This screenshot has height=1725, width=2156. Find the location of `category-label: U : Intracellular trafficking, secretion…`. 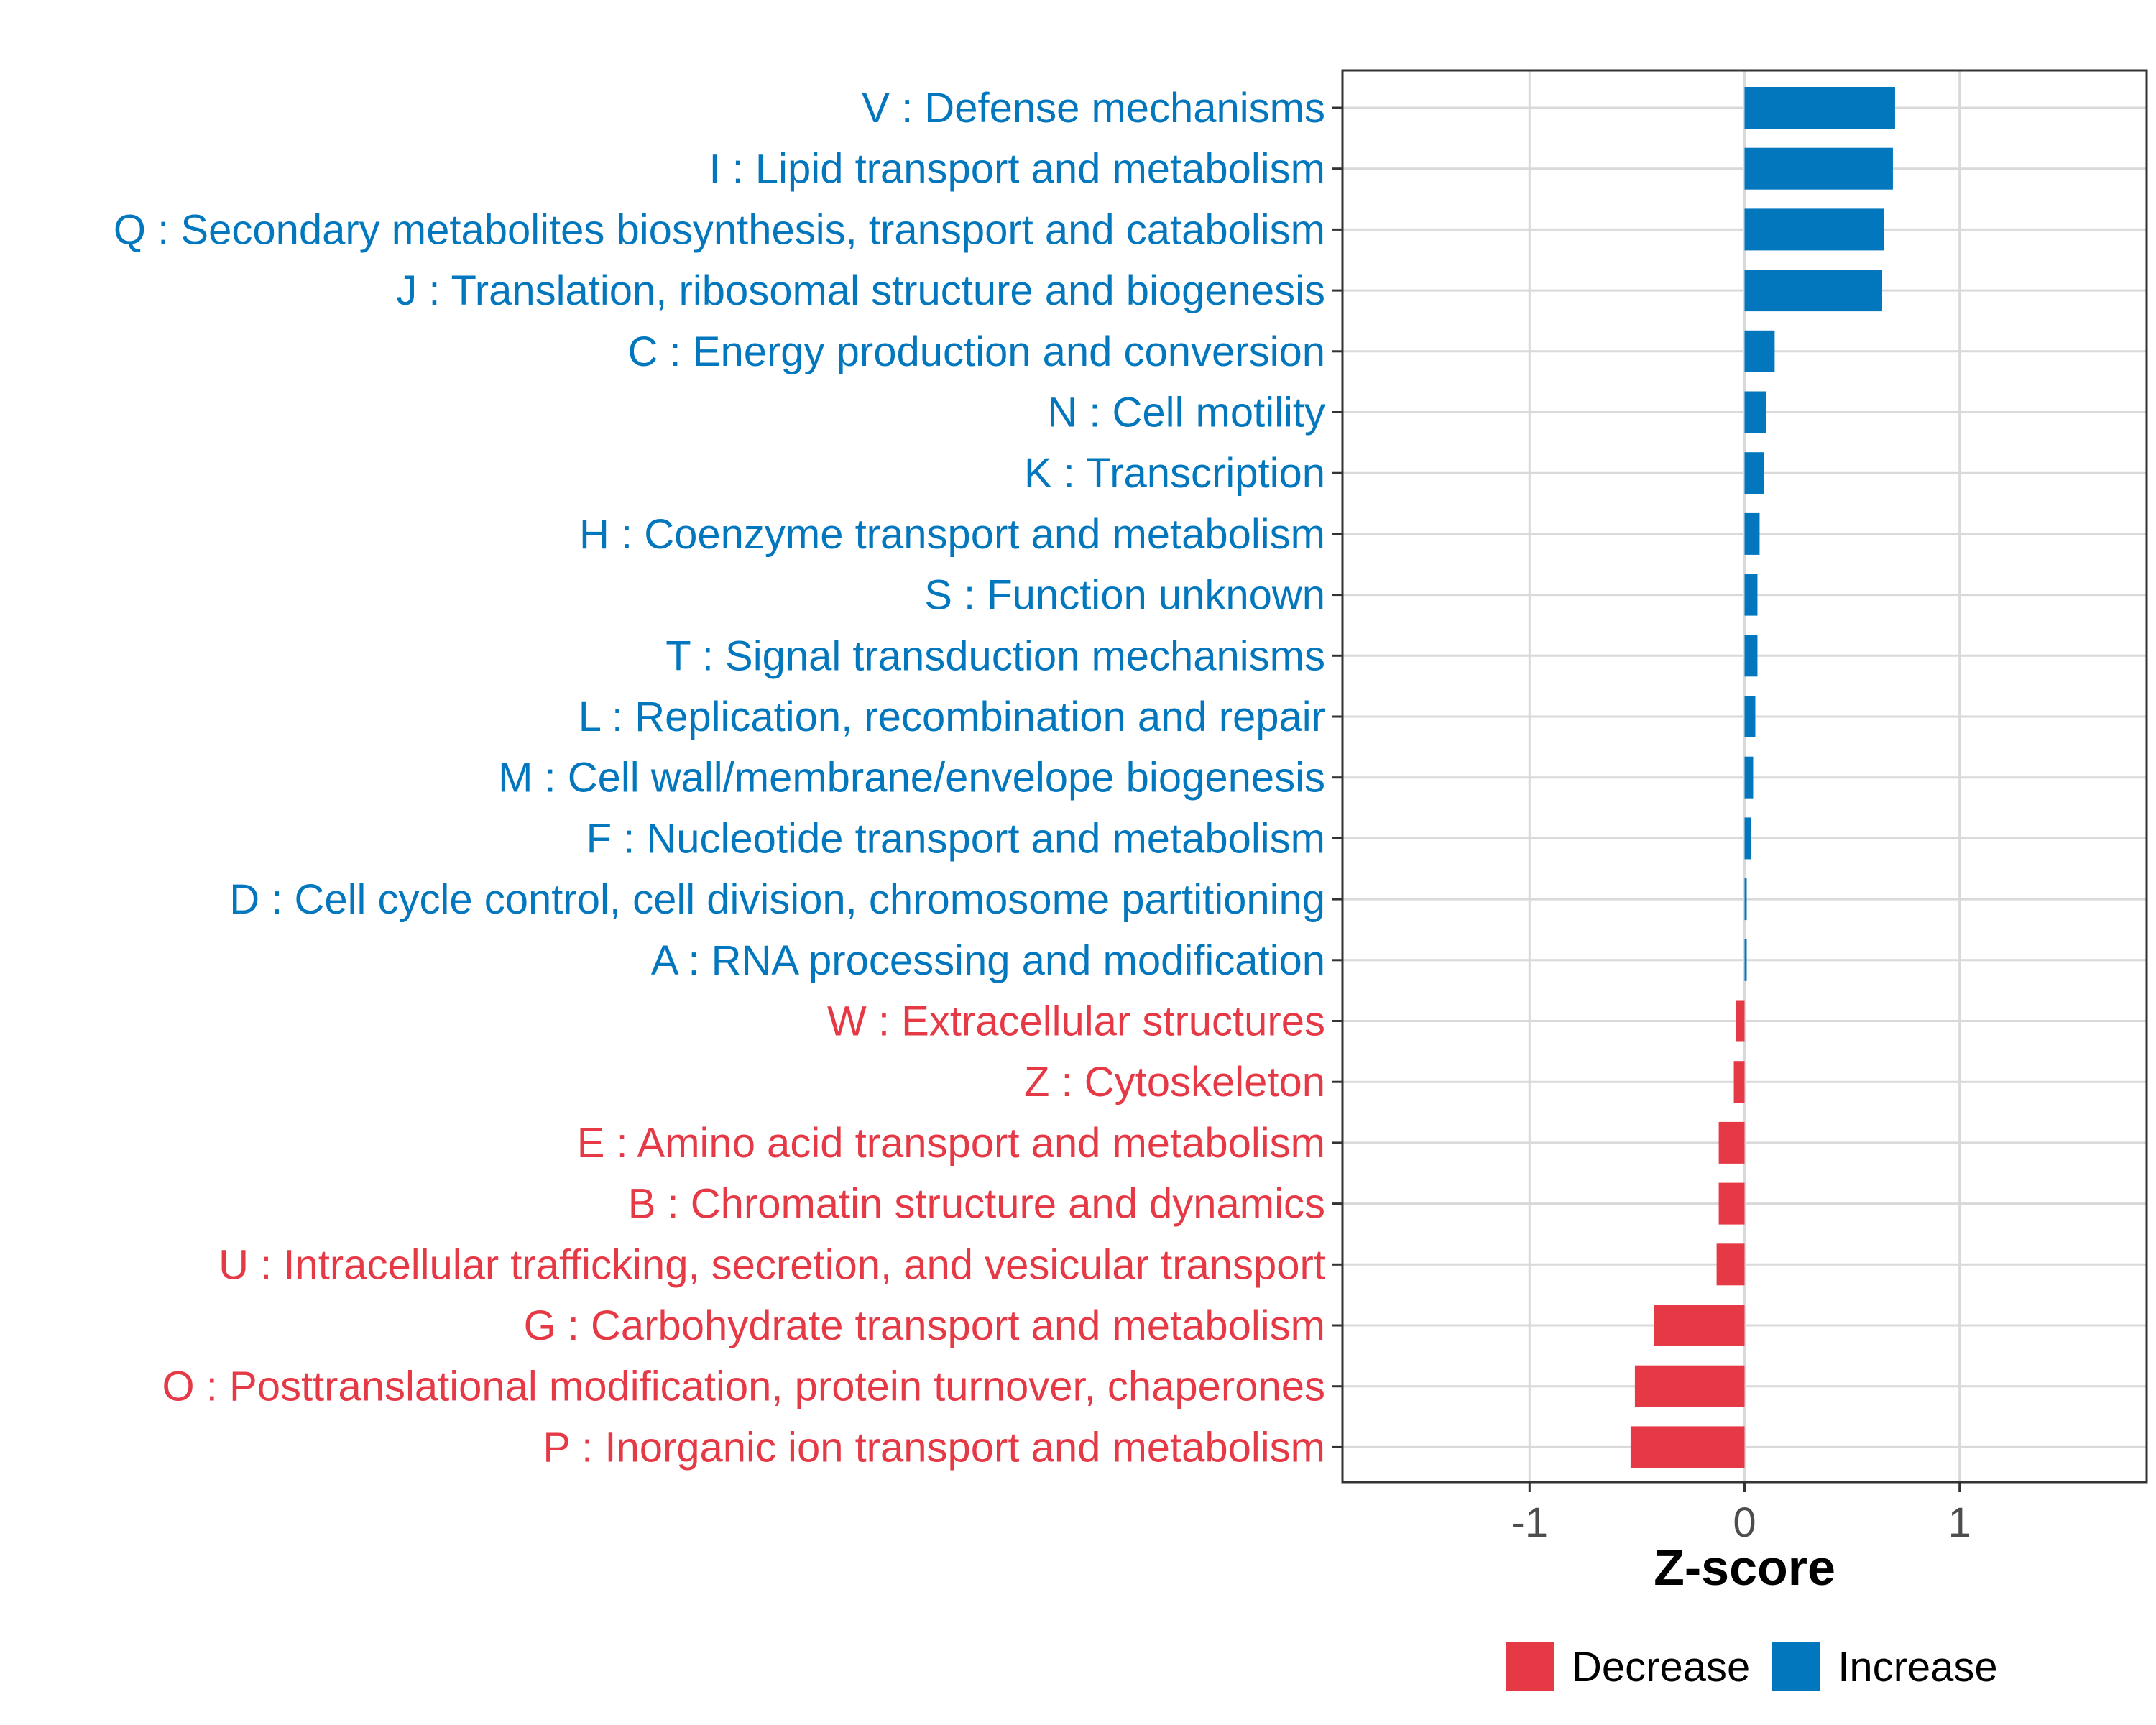

category-label: U : Intracellular trafficking, secretion… is located at coordinates (771, 1264).